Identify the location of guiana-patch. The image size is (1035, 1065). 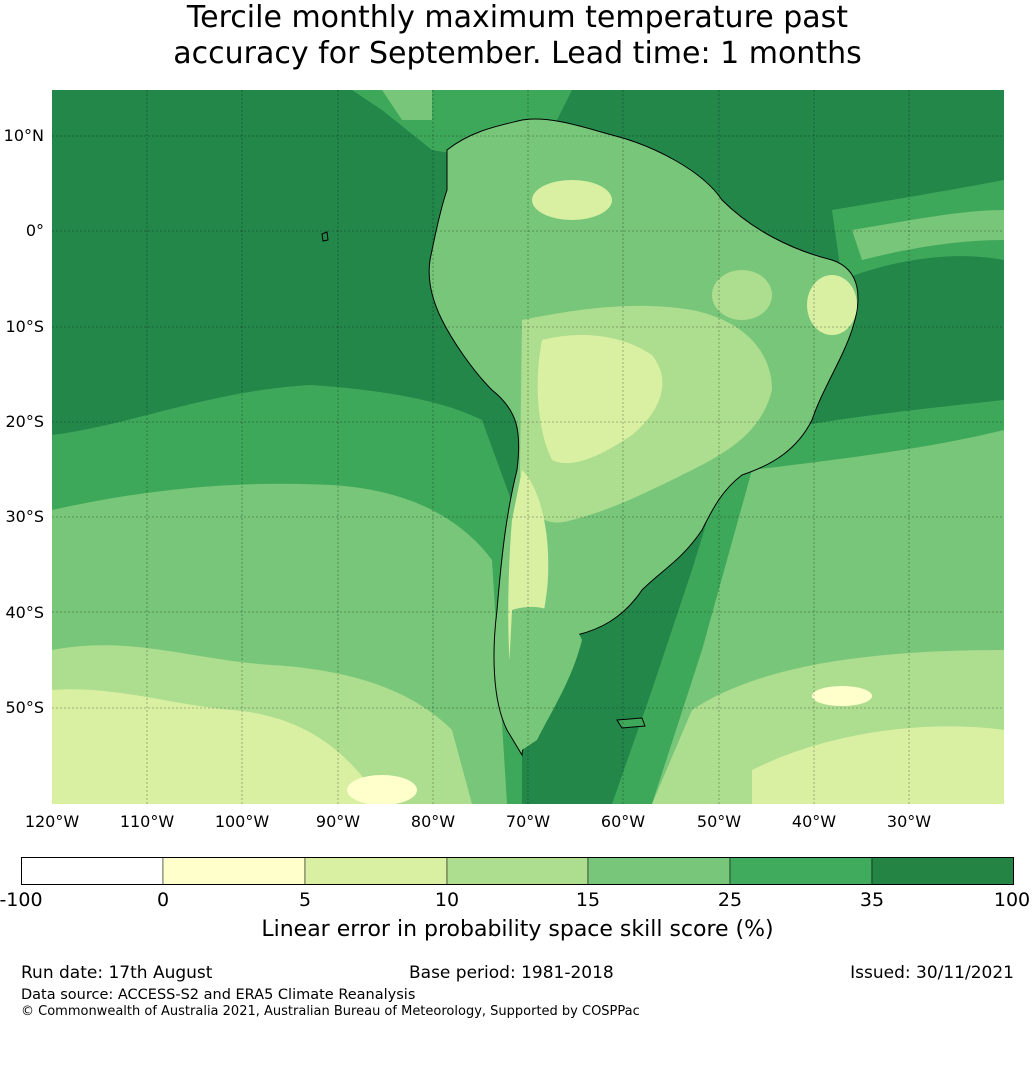
(572, 200).